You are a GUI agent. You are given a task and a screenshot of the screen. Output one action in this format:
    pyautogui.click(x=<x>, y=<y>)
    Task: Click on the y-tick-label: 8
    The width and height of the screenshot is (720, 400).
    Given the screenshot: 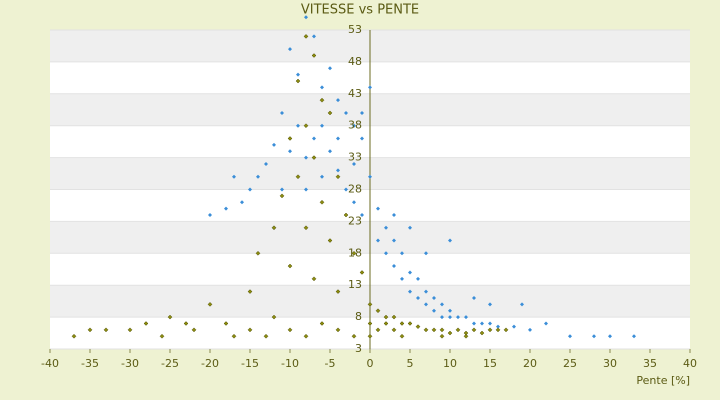 What is the action you would take?
    pyautogui.click(x=358, y=316)
    